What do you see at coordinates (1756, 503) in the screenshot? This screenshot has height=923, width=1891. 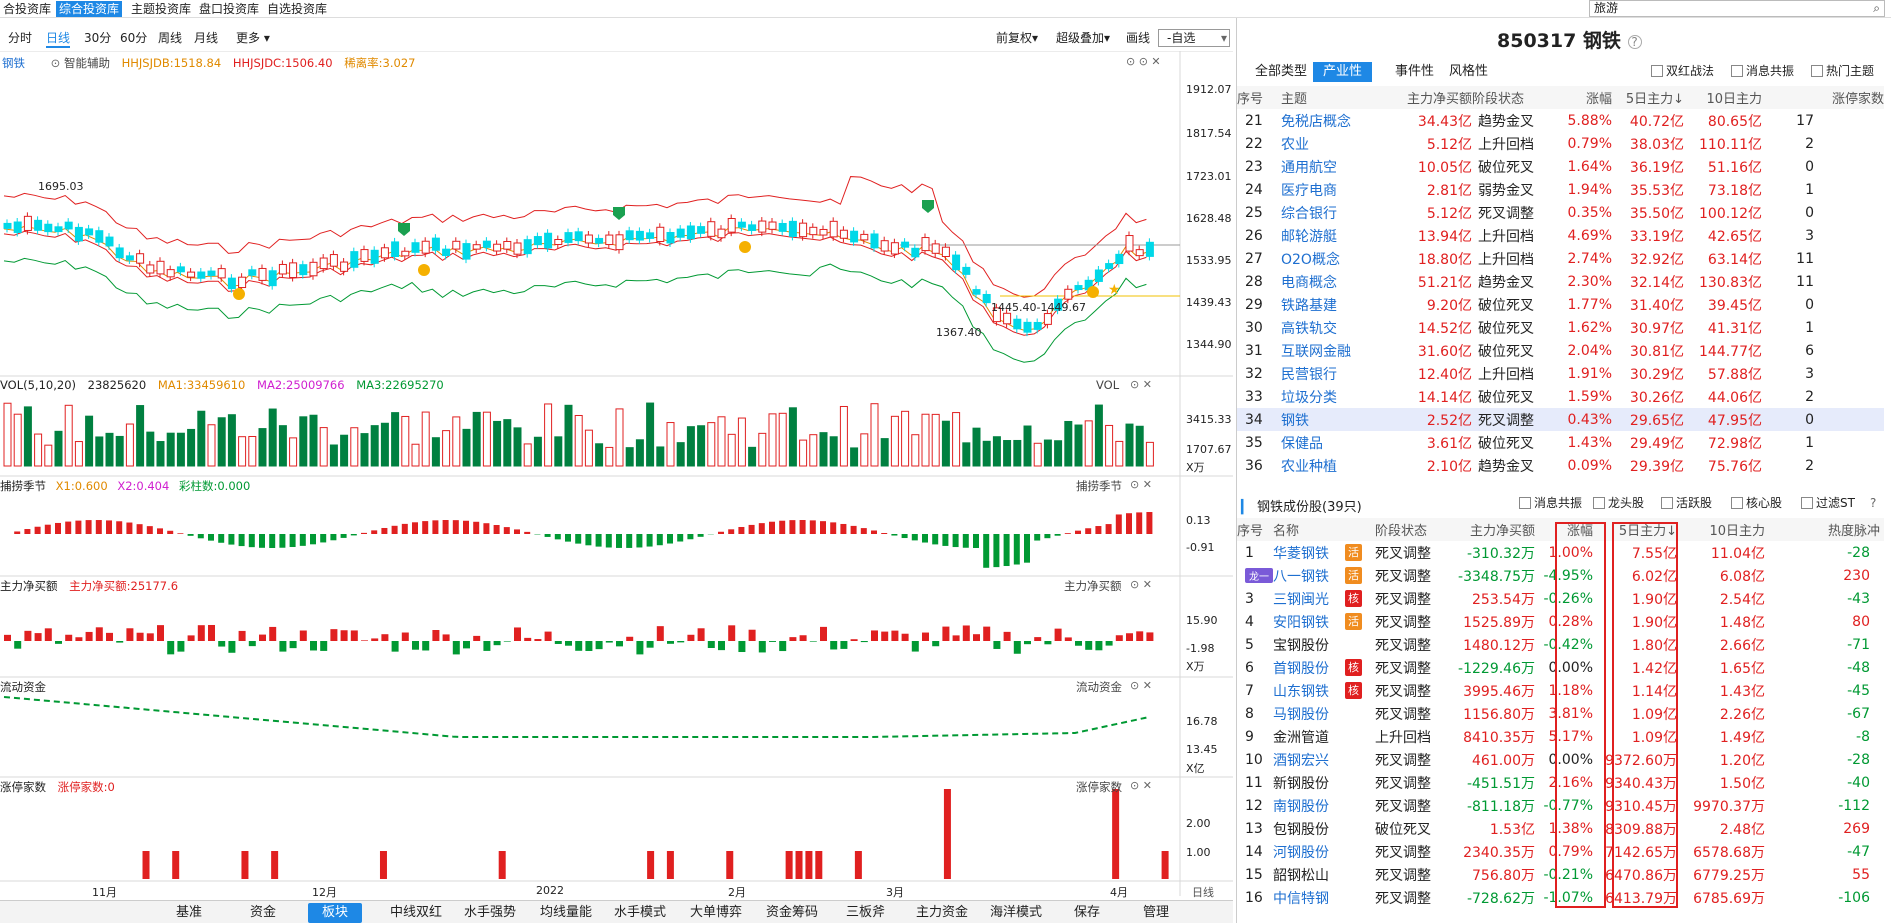 I see `filter-core: 核心股` at bounding box center [1756, 503].